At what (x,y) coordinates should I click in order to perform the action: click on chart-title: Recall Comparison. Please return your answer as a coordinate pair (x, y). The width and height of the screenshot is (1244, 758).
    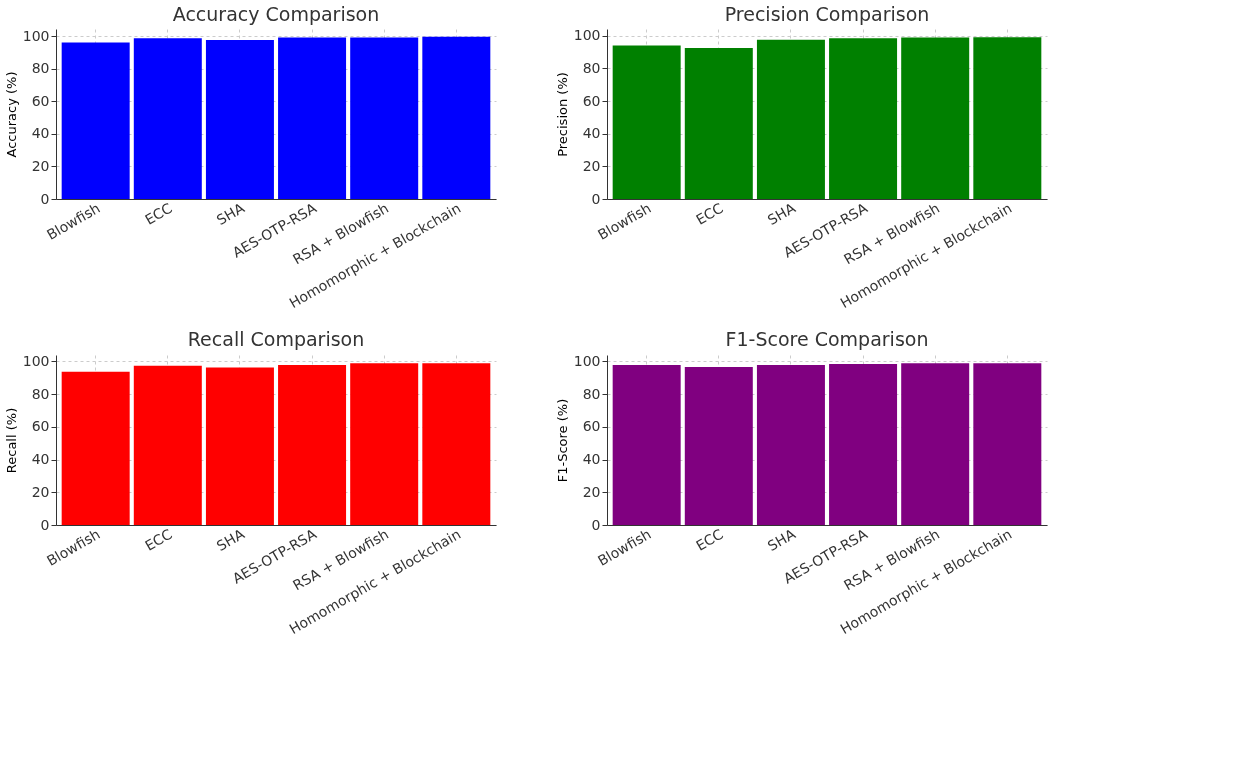
    Looking at the image, I should click on (276, 339).